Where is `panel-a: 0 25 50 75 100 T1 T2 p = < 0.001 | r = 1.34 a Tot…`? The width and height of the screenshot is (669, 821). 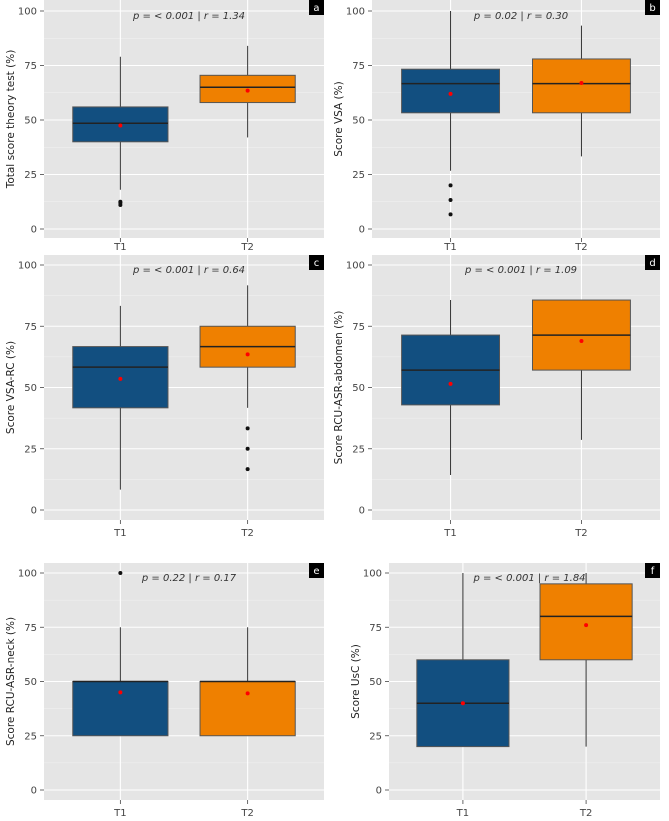 panel-a: 0 25 50 75 100 T1 T2 p = < 0.001 | r = 1.34 a Tot… is located at coordinates (164, 126).